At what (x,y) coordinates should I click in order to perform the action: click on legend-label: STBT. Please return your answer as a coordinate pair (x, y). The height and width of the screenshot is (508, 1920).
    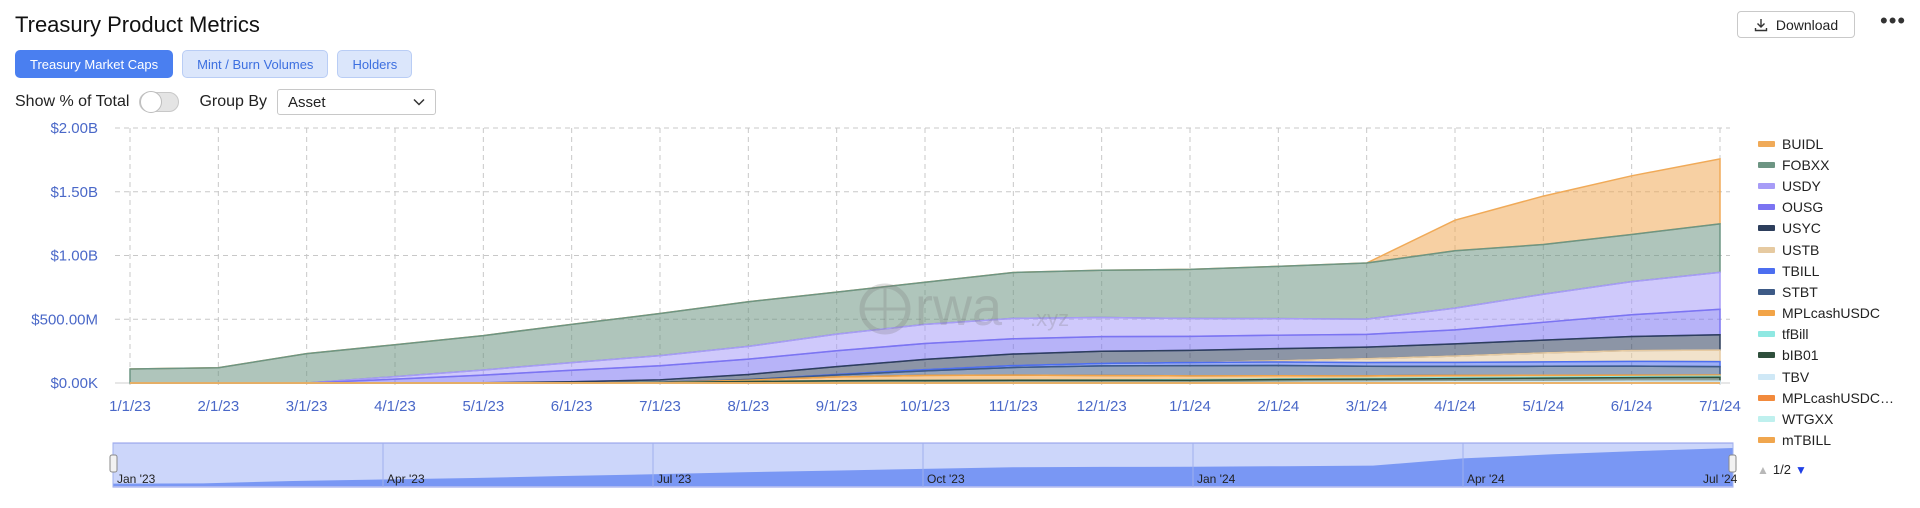
    Looking at the image, I should click on (1800, 291).